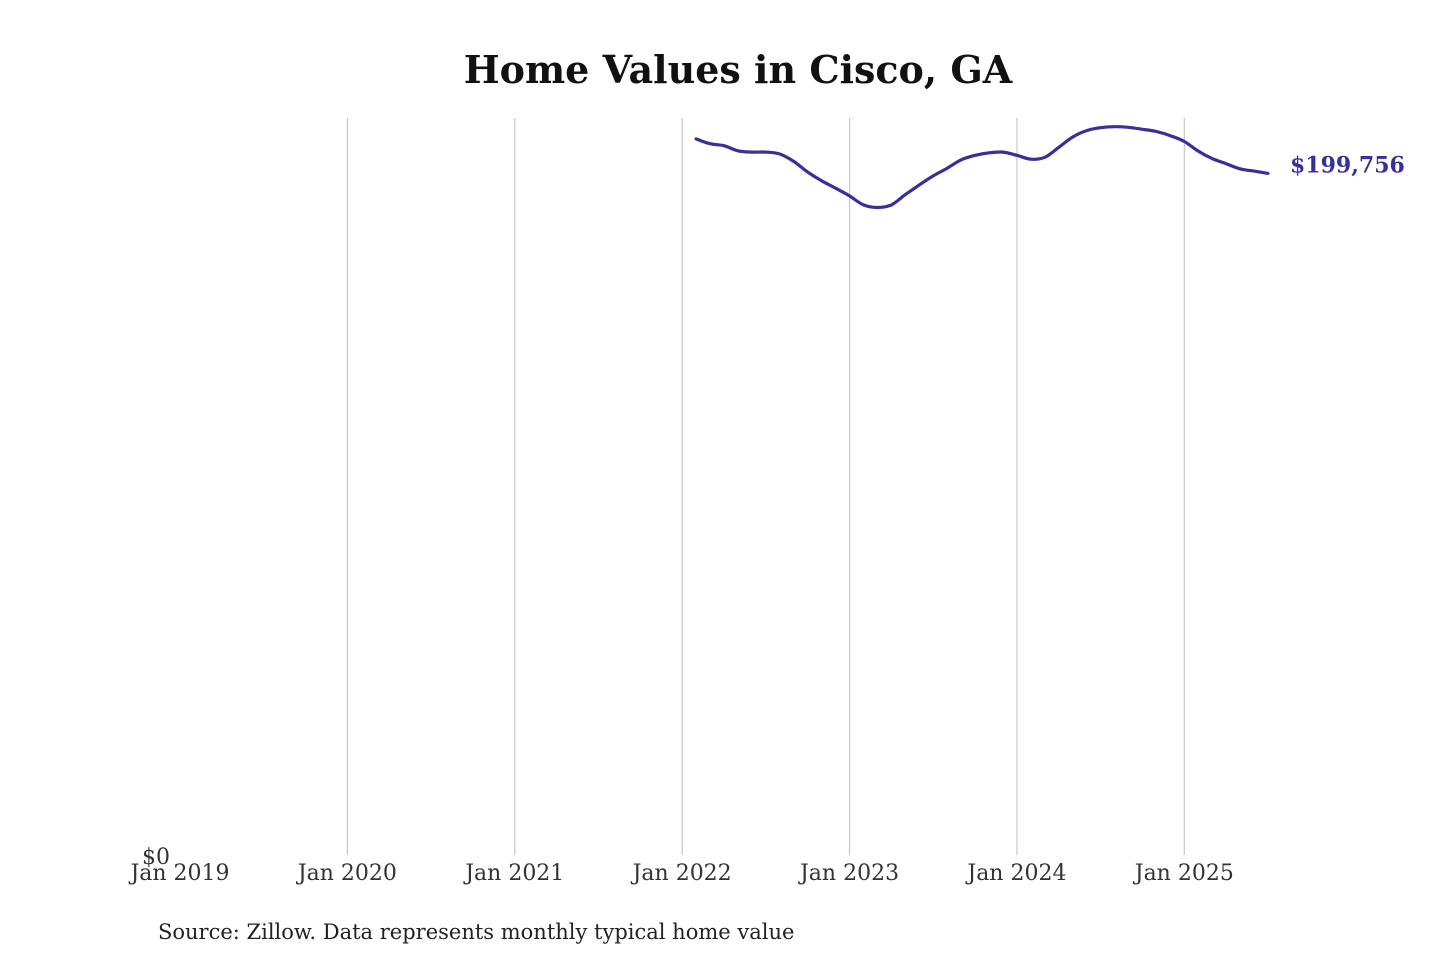  What do you see at coordinates (178, 873) in the screenshot?
I see `x-tick-label: Jan 2019` at bounding box center [178, 873].